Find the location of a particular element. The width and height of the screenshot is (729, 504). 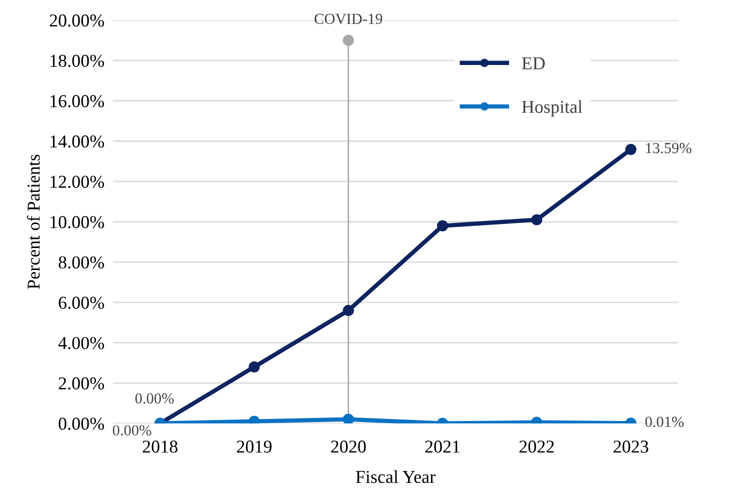

y-tick-label: 6.00% is located at coordinates (81, 302).